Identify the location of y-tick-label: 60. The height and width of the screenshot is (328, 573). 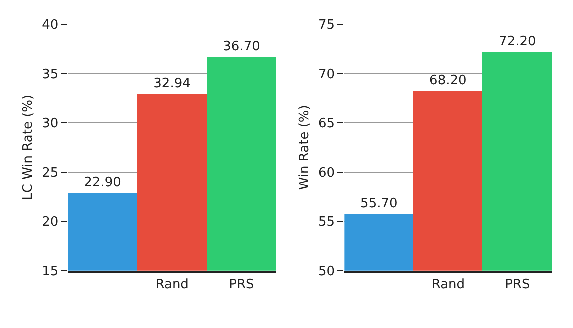
(327, 173).